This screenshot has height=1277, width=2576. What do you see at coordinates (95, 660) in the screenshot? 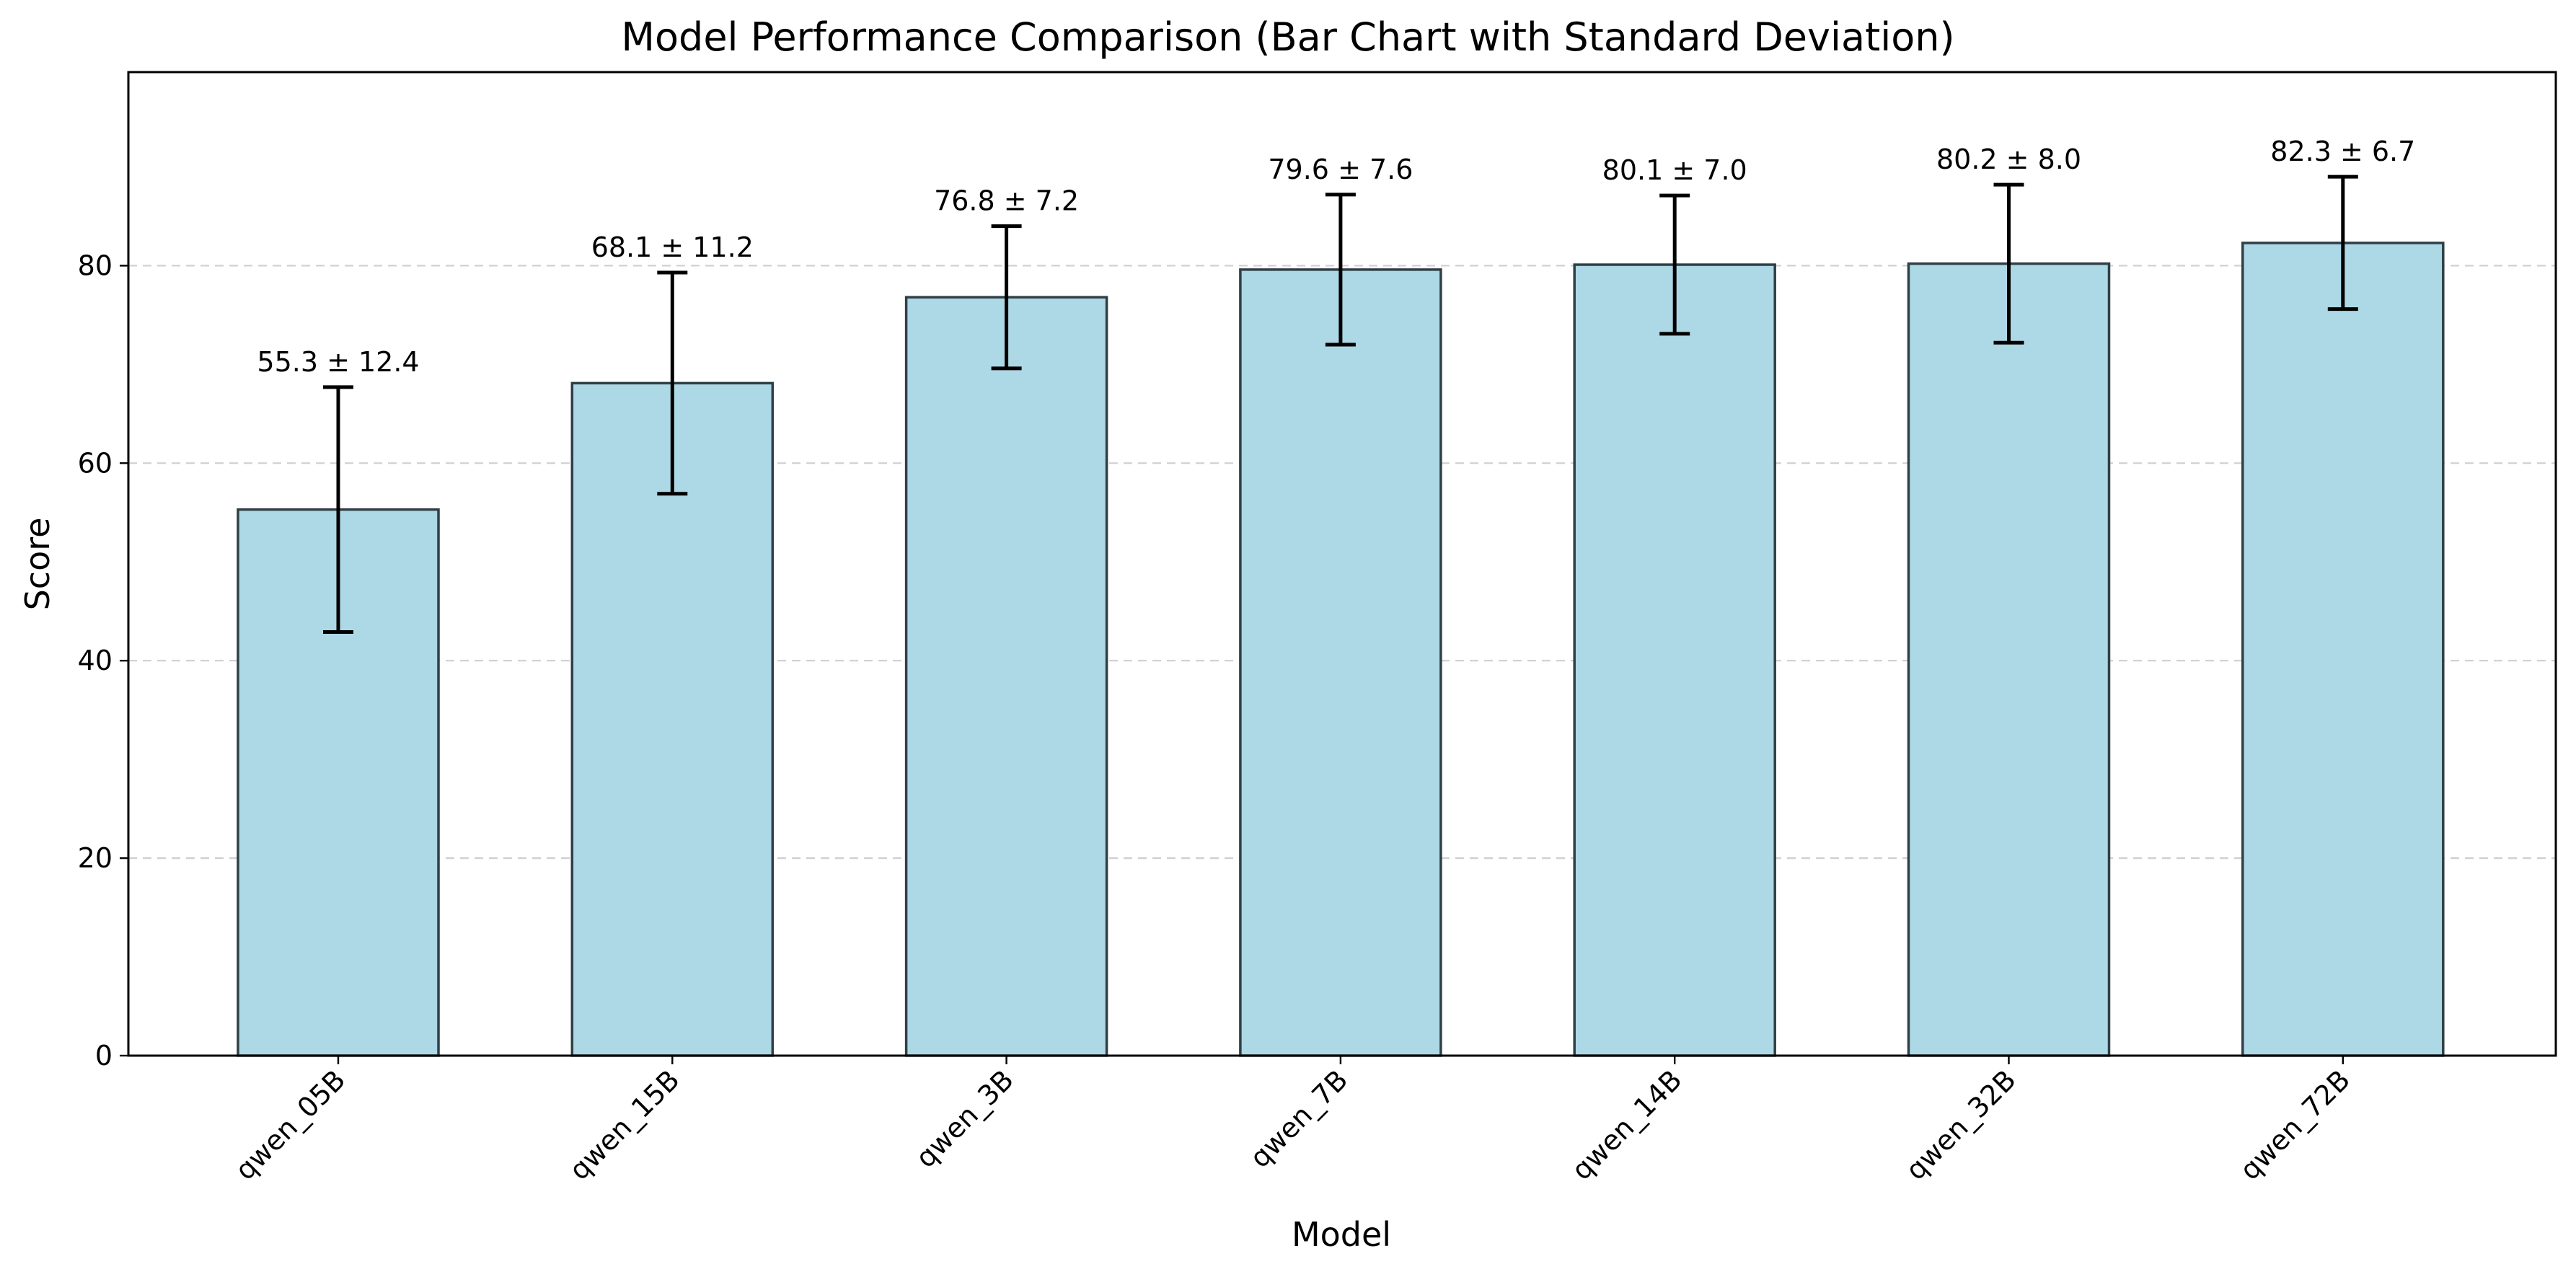
I see `y-tick-label: 40` at bounding box center [95, 660].